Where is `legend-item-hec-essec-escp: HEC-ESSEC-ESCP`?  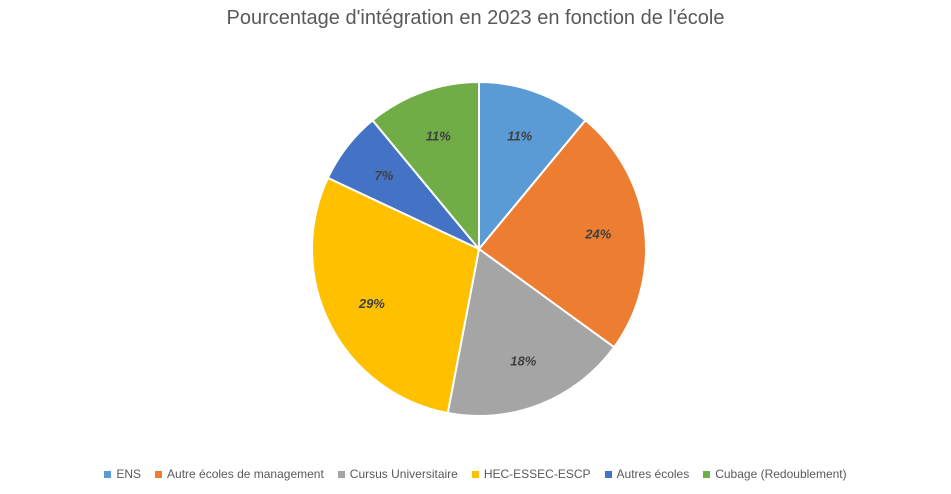 legend-item-hec-essec-escp: HEC-ESSEC-ESCP is located at coordinates (531, 474).